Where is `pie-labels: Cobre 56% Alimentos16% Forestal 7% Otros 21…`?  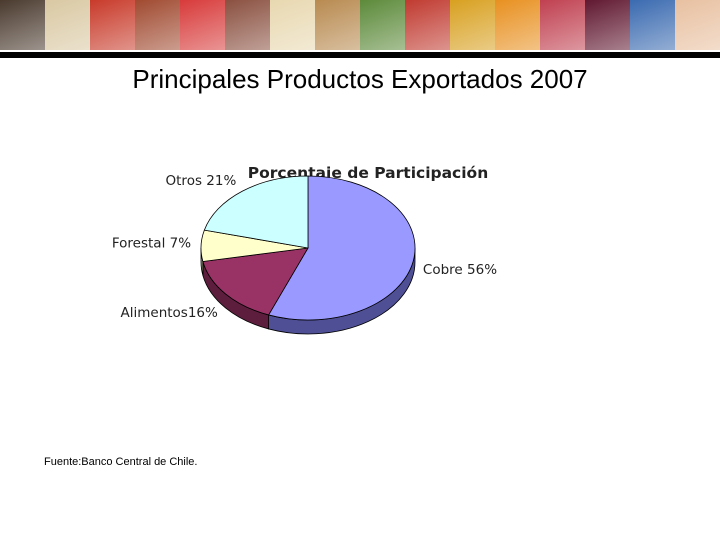 pie-labels: Cobre 56% Alimentos16% Forestal 7% Otros 21… is located at coordinates (304, 247).